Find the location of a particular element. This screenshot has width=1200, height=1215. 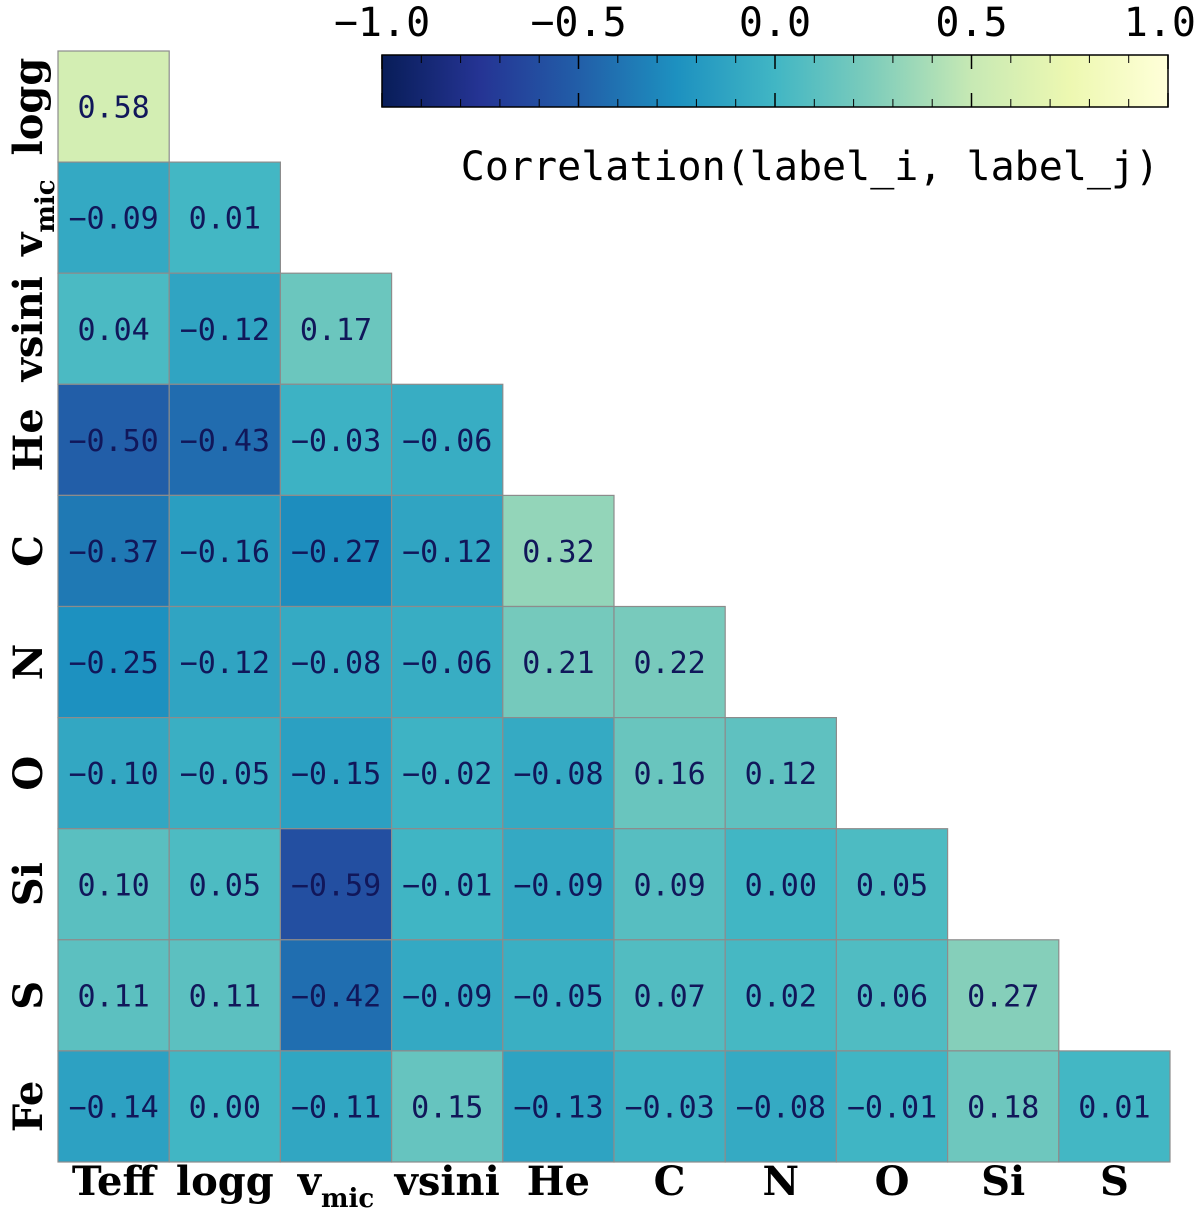

cell-value: −0.10 is located at coordinates (113, 774).